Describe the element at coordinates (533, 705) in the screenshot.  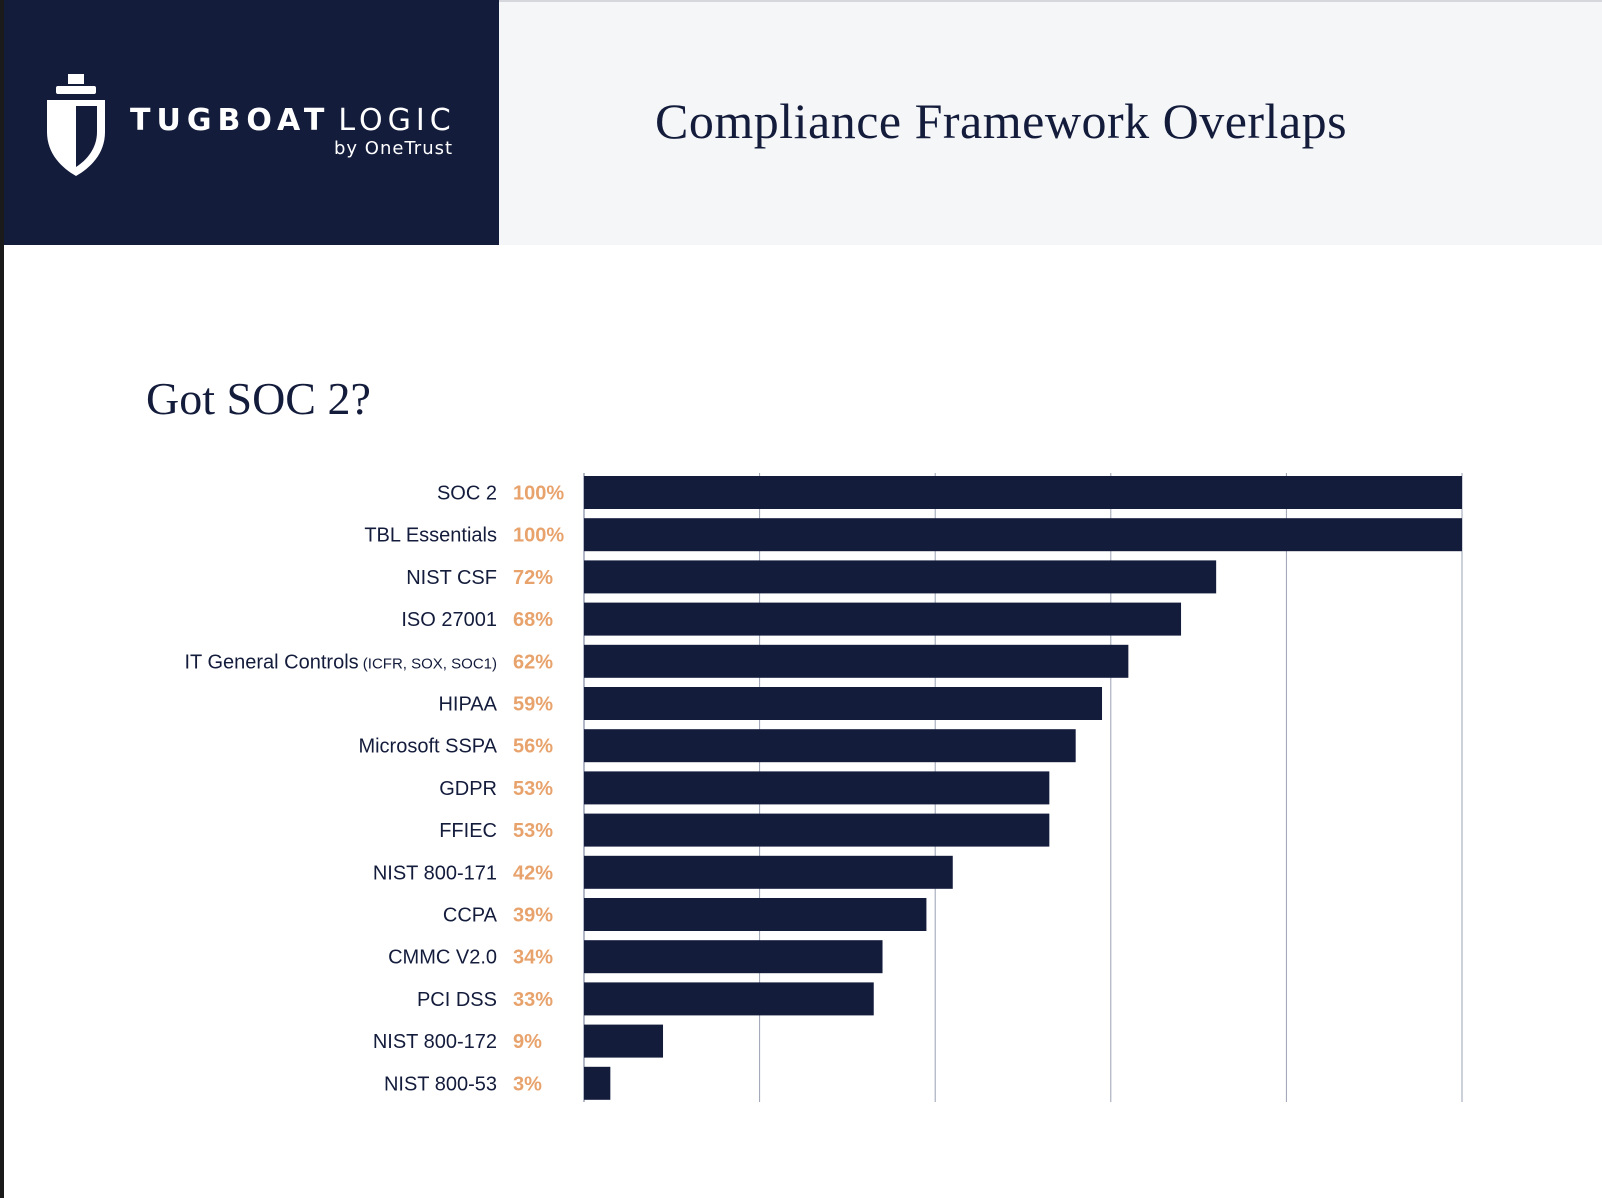
I see `value-label: 59%` at that location.